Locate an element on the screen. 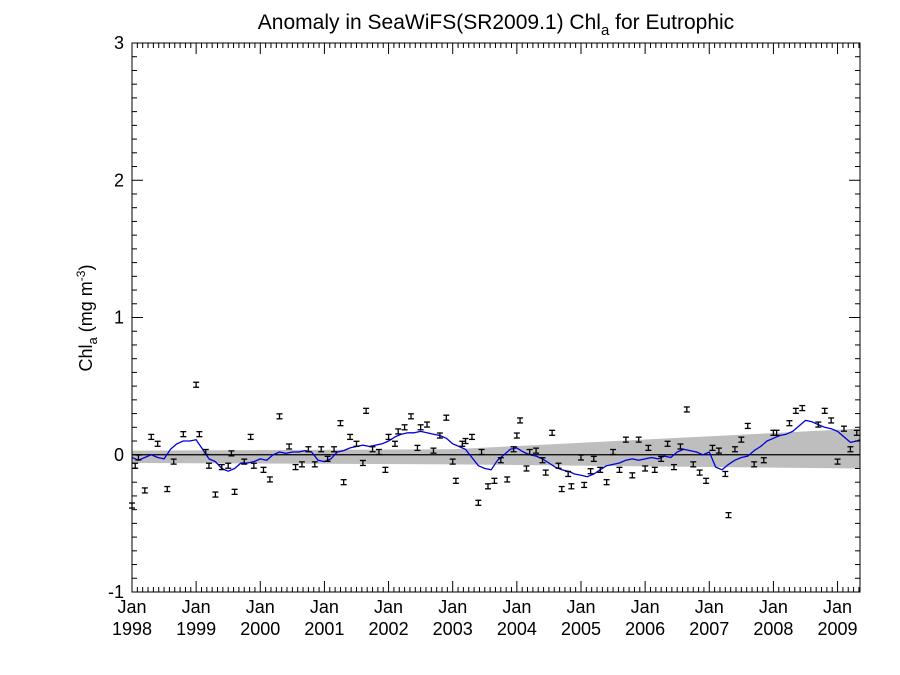 Image resolution: width=900 pixels, height=675 pixels. x-tick-label-year: 2003 is located at coordinates (453, 629).